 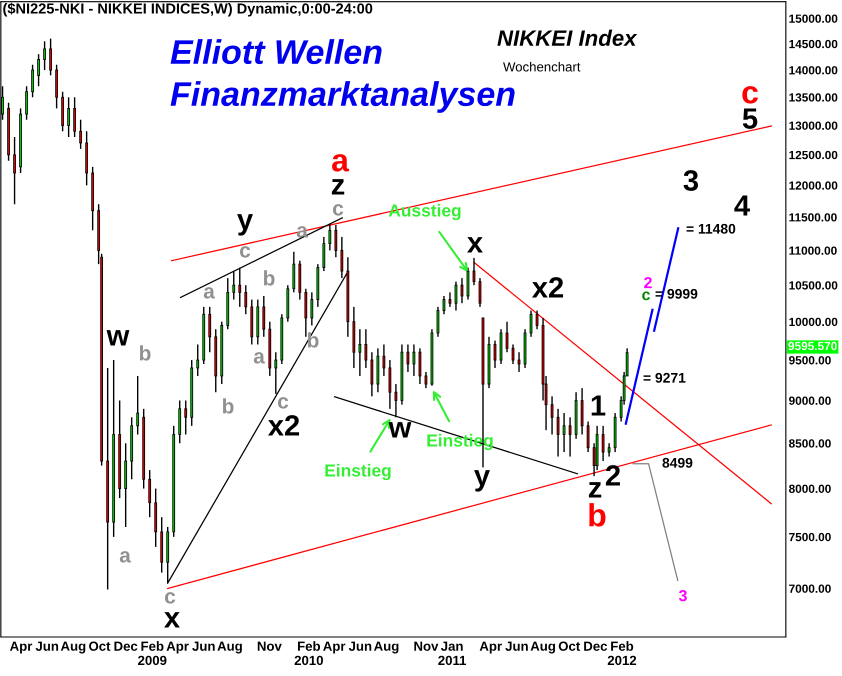 I want to click on annotation: z, so click(x=338, y=187).